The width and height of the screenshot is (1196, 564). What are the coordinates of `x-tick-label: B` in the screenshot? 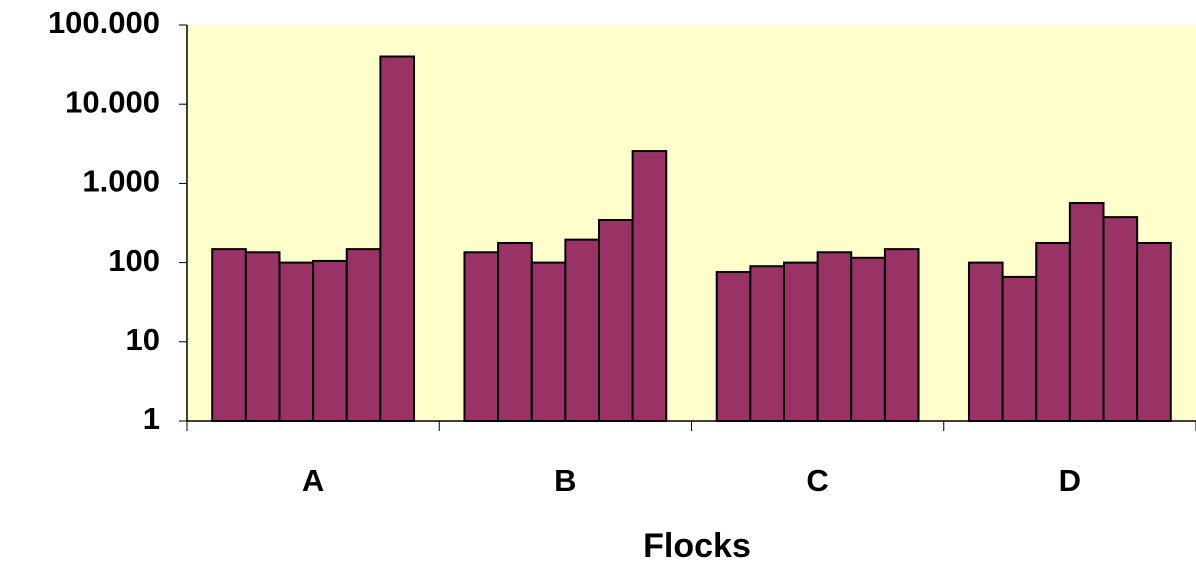 It's located at (565, 480).